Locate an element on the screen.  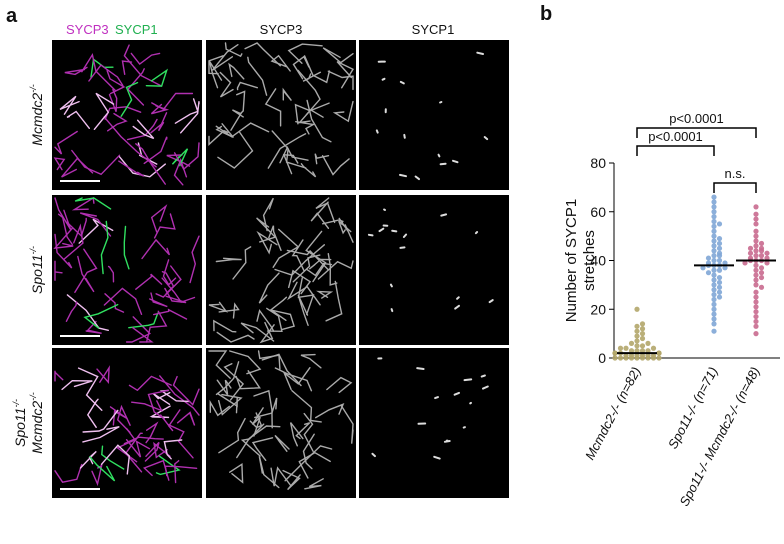
significance-bracket is located at coordinates (735, 187).